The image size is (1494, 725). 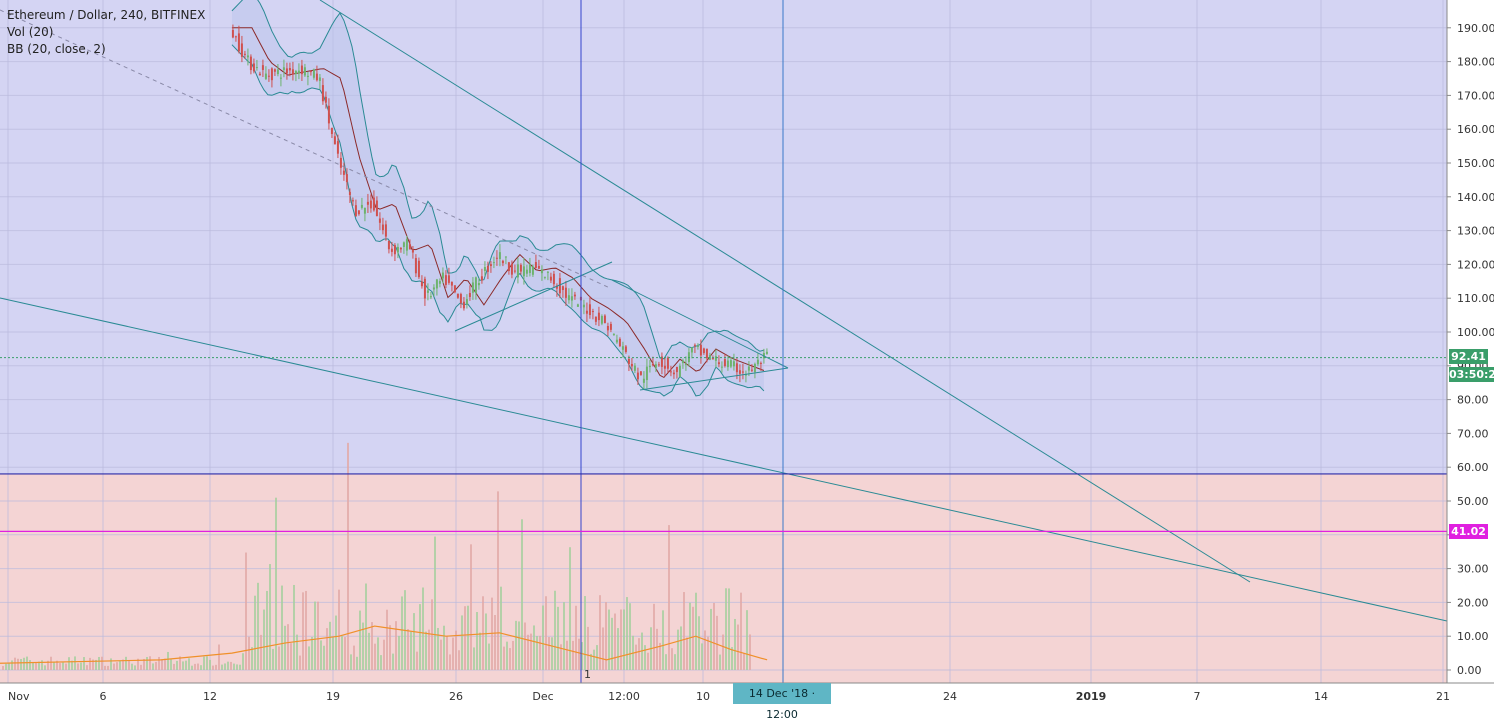 I want to click on legend-bb: BB (20, close, 2), so click(x=56, y=49).